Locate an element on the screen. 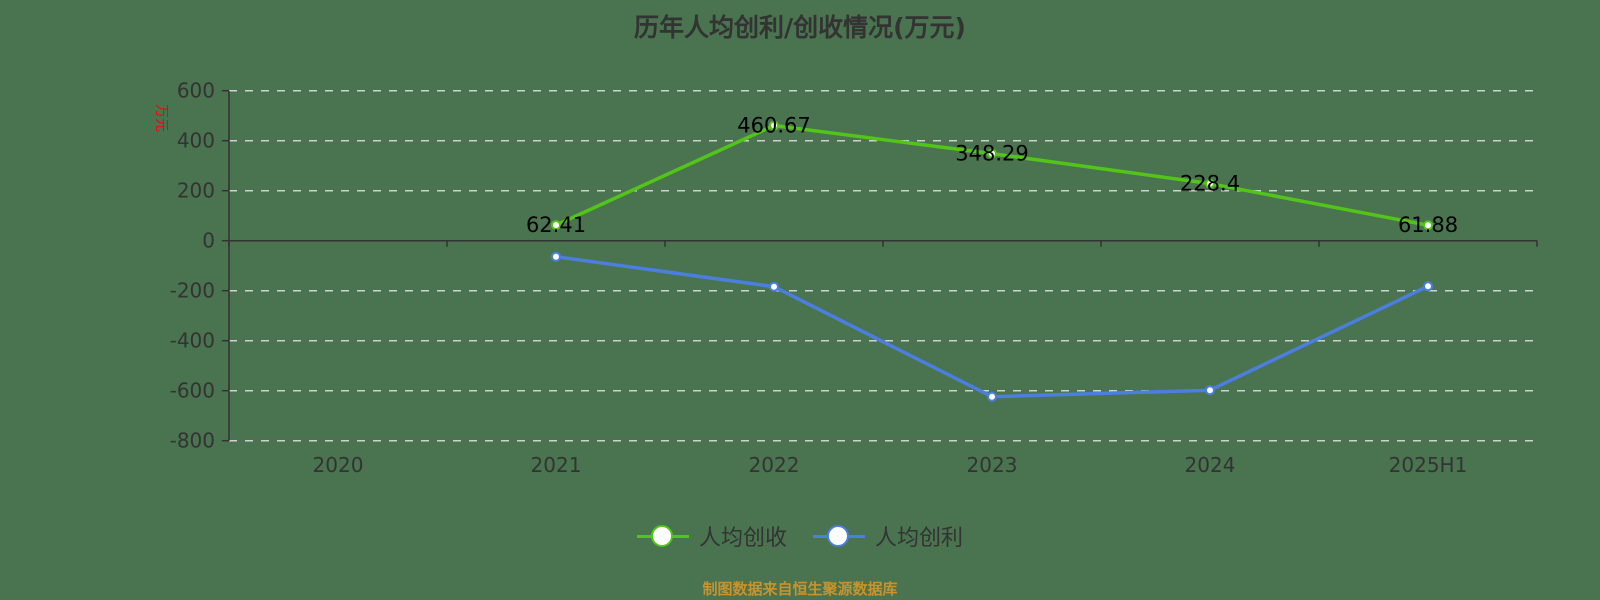  x-tick-label: 2021 is located at coordinates (556, 465).